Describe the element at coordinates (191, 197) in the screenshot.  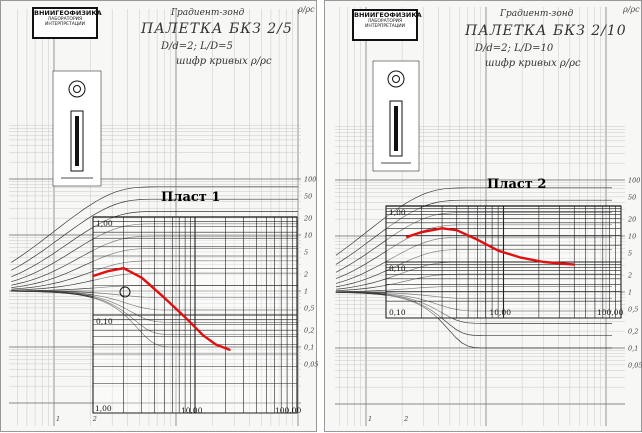
I see `layer-label: Пласт 1` at that location.